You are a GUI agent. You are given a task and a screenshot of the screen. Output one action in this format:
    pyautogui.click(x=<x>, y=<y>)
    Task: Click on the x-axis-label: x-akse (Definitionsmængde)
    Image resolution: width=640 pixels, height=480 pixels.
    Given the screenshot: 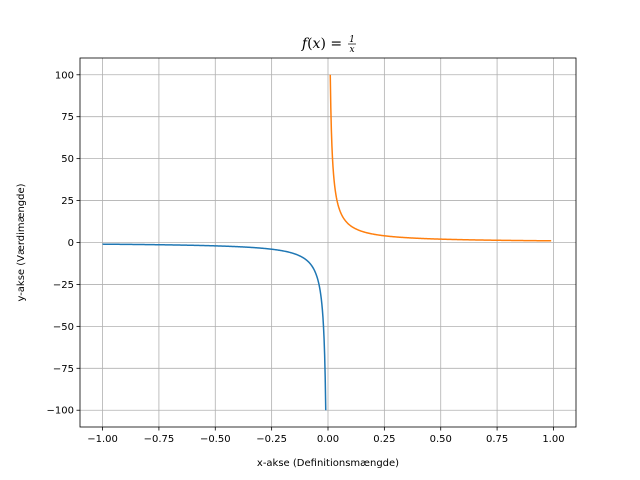 What is the action you would take?
    pyautogui.click(x=328, y=463)
    